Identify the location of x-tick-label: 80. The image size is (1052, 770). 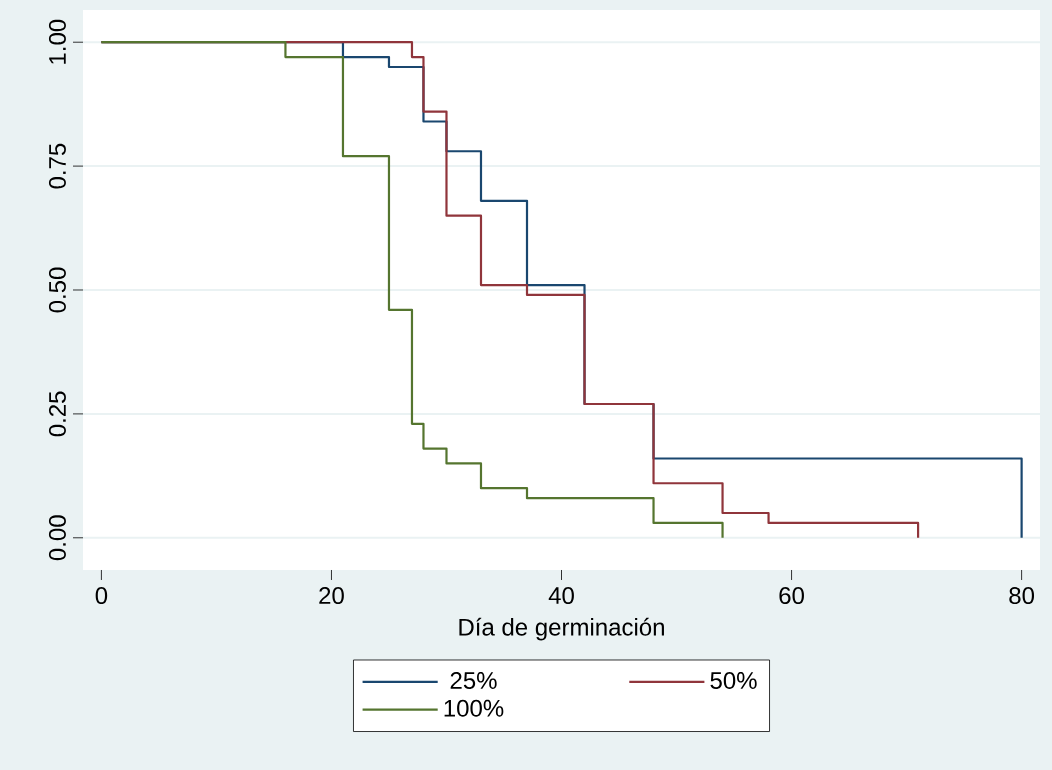
(1022, 596).